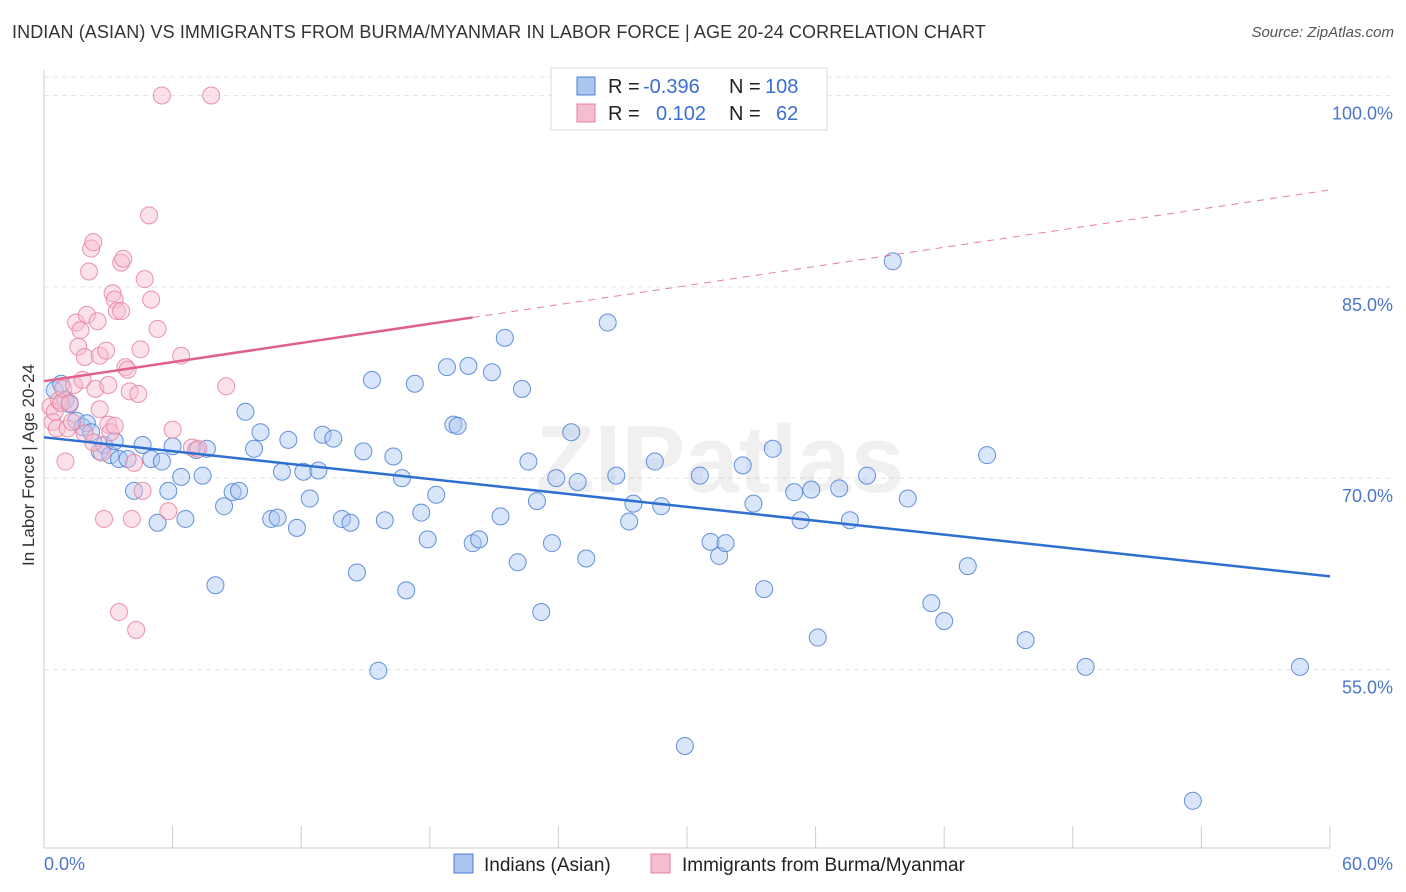 The image size is (1406, 892). I want to click on x-tick-label-0: 0.0%, so click(64, 864).